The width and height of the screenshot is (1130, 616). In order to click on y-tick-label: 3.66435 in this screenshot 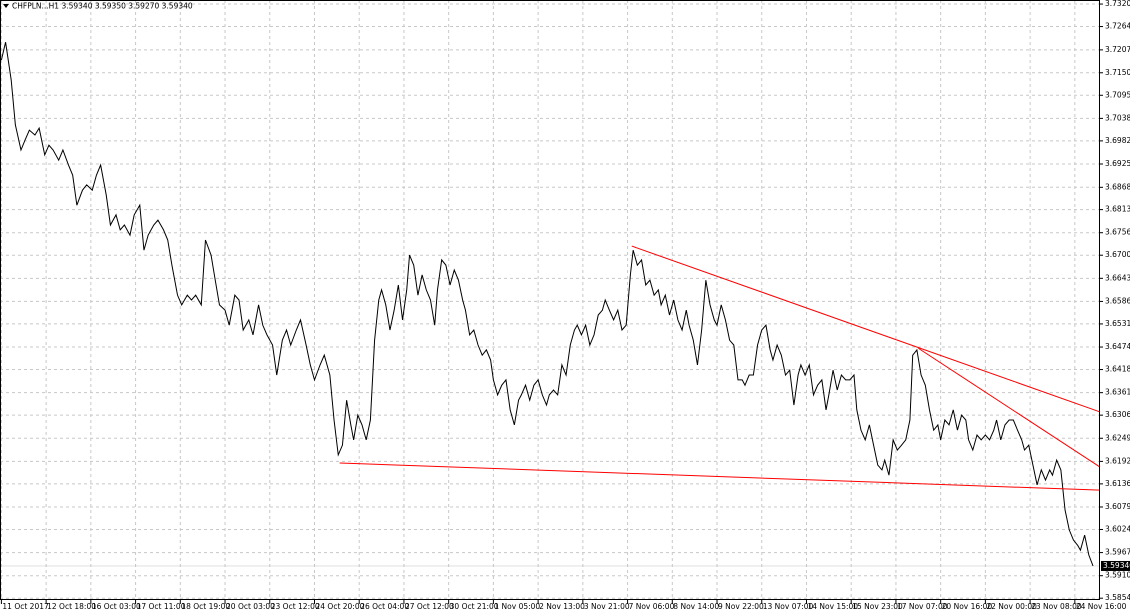, I will do `click(1117, 277)`.